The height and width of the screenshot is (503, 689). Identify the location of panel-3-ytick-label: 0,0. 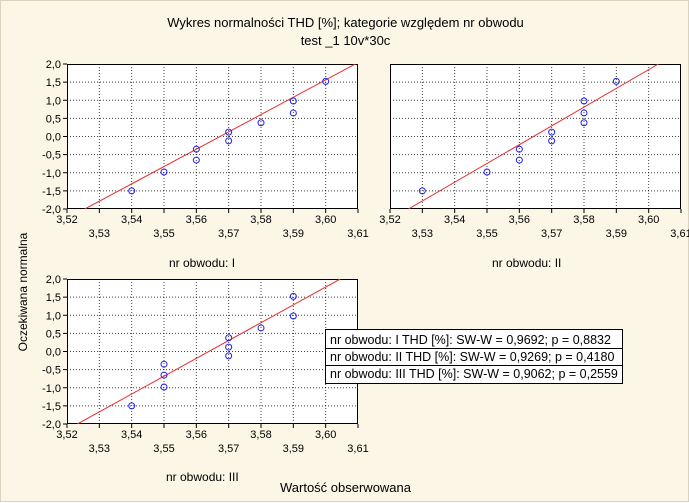
(53, 353).